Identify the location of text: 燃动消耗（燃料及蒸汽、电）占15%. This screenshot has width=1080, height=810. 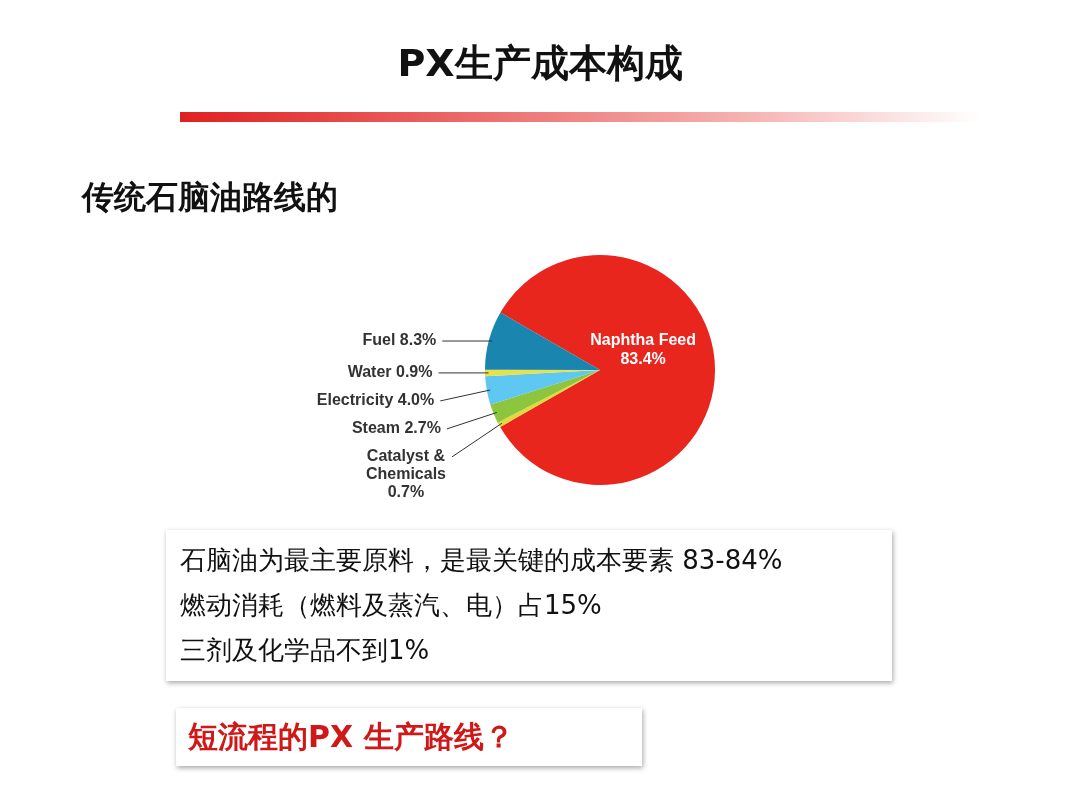
(391, 605).